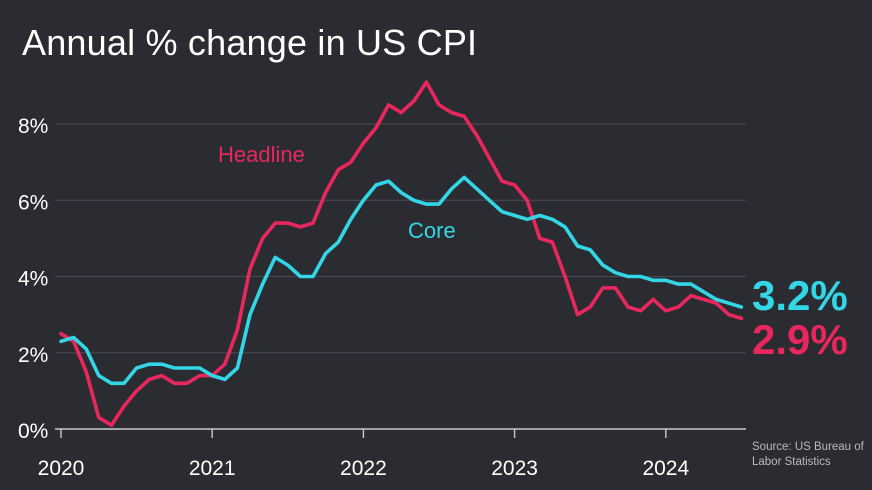 The width and height of the screenshot is (872, 490). What do you see at coordinates (33, 126) in the screenshot?
I see `y-tick-label: 8%` at bounding box center [33, 126].